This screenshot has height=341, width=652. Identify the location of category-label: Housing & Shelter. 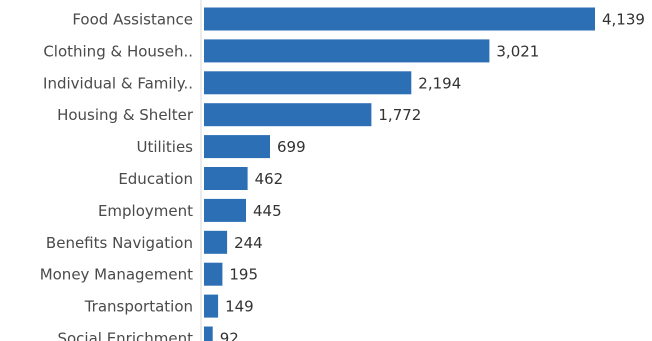
(125, 115).